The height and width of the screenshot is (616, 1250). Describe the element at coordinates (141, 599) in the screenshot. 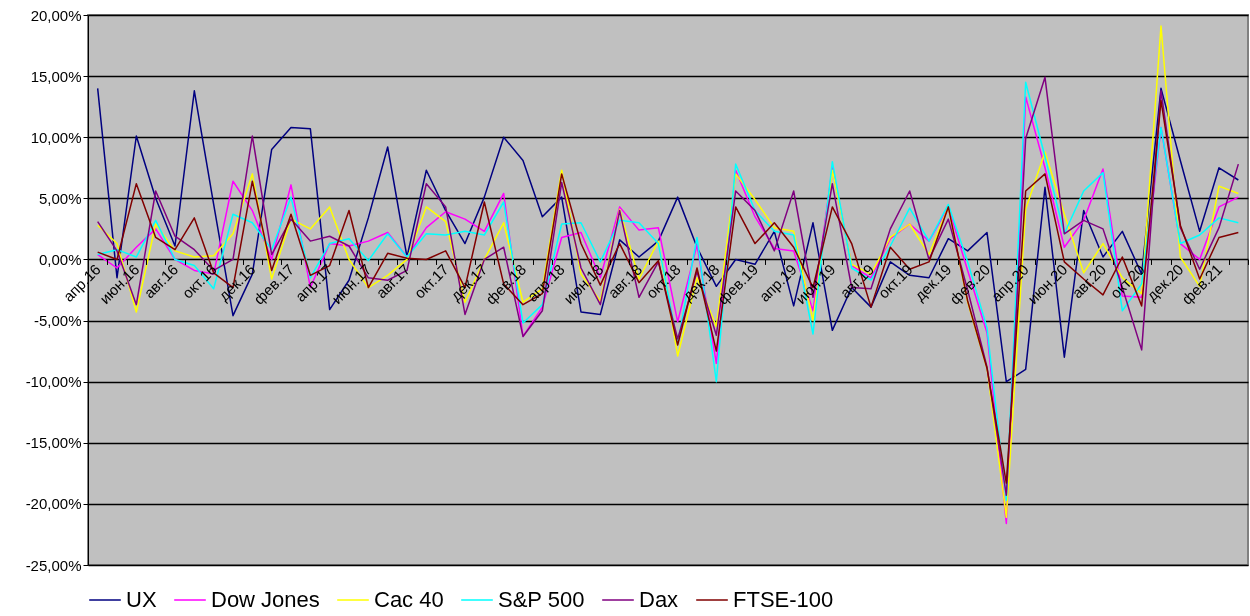

I see `legend-label: UX` at that location.